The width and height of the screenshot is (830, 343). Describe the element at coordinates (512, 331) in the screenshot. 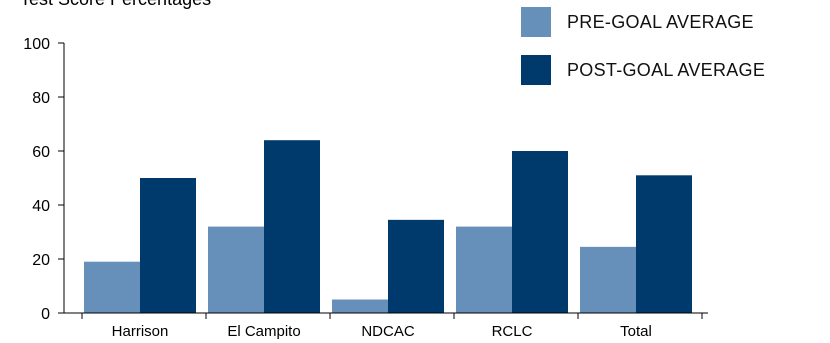

I see `x-tick-label-rclc: RCLC` at that location.